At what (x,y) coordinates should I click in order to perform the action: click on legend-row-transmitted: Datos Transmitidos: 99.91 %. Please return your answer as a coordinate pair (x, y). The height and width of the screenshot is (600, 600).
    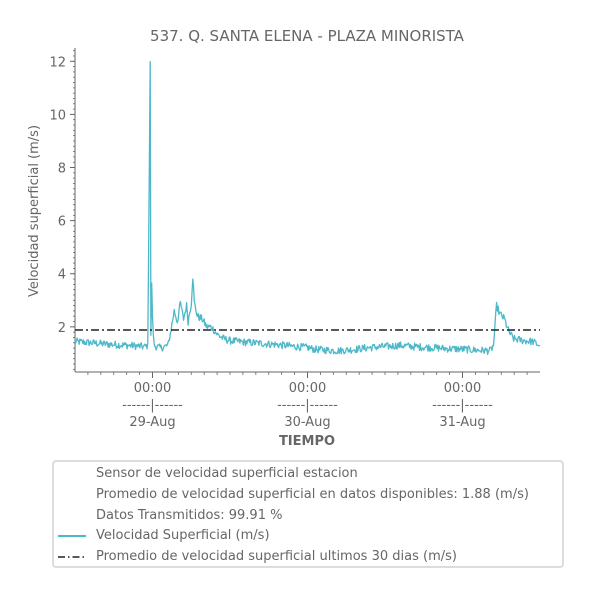
    Looking at the image, I should click on (308, 516).